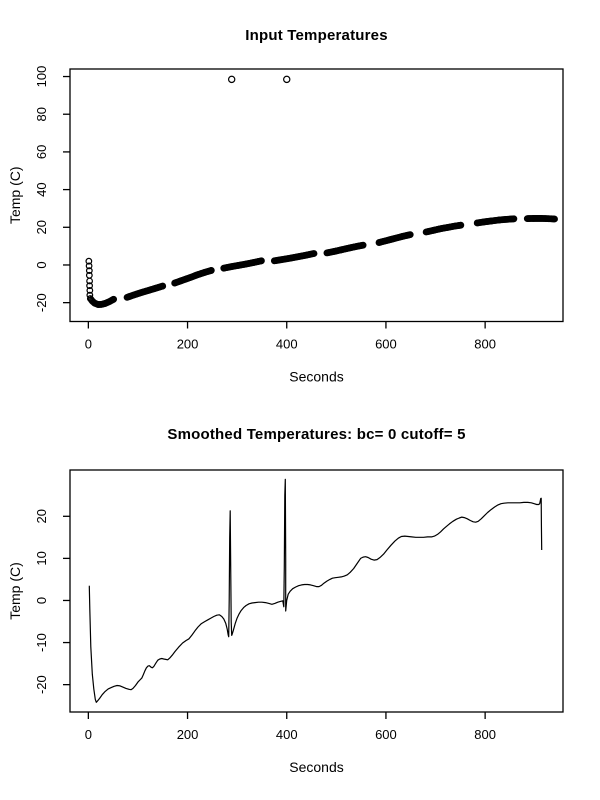 This screenshot has width=600, height=800. What do you see at coordinates (41, 114) in the screenshot?
I see `top-y-tick-label: 80` at bounding box center [41, 114].